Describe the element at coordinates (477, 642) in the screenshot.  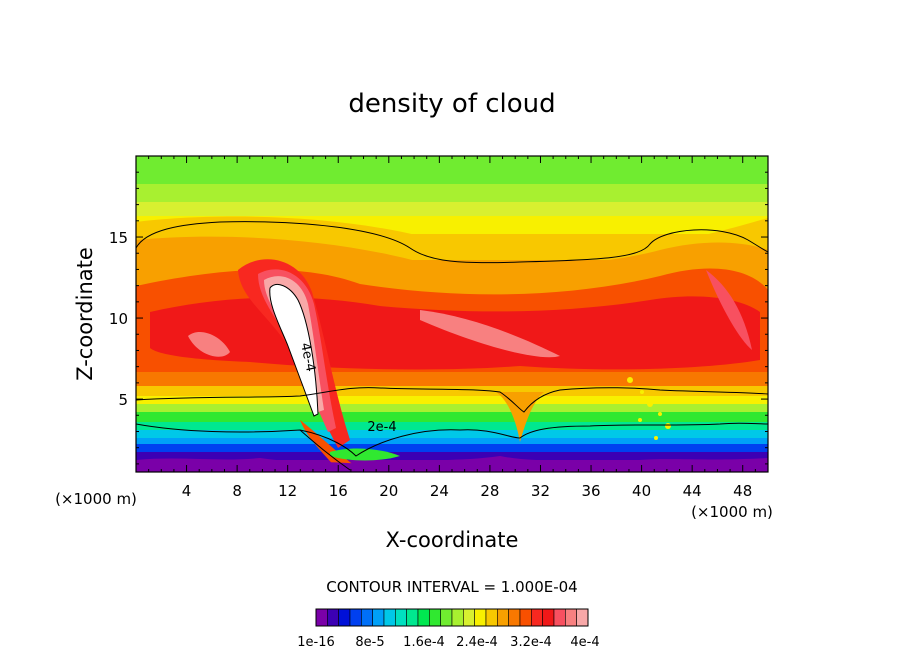
I see `colorbar-label: 2.4e-4` at that location.